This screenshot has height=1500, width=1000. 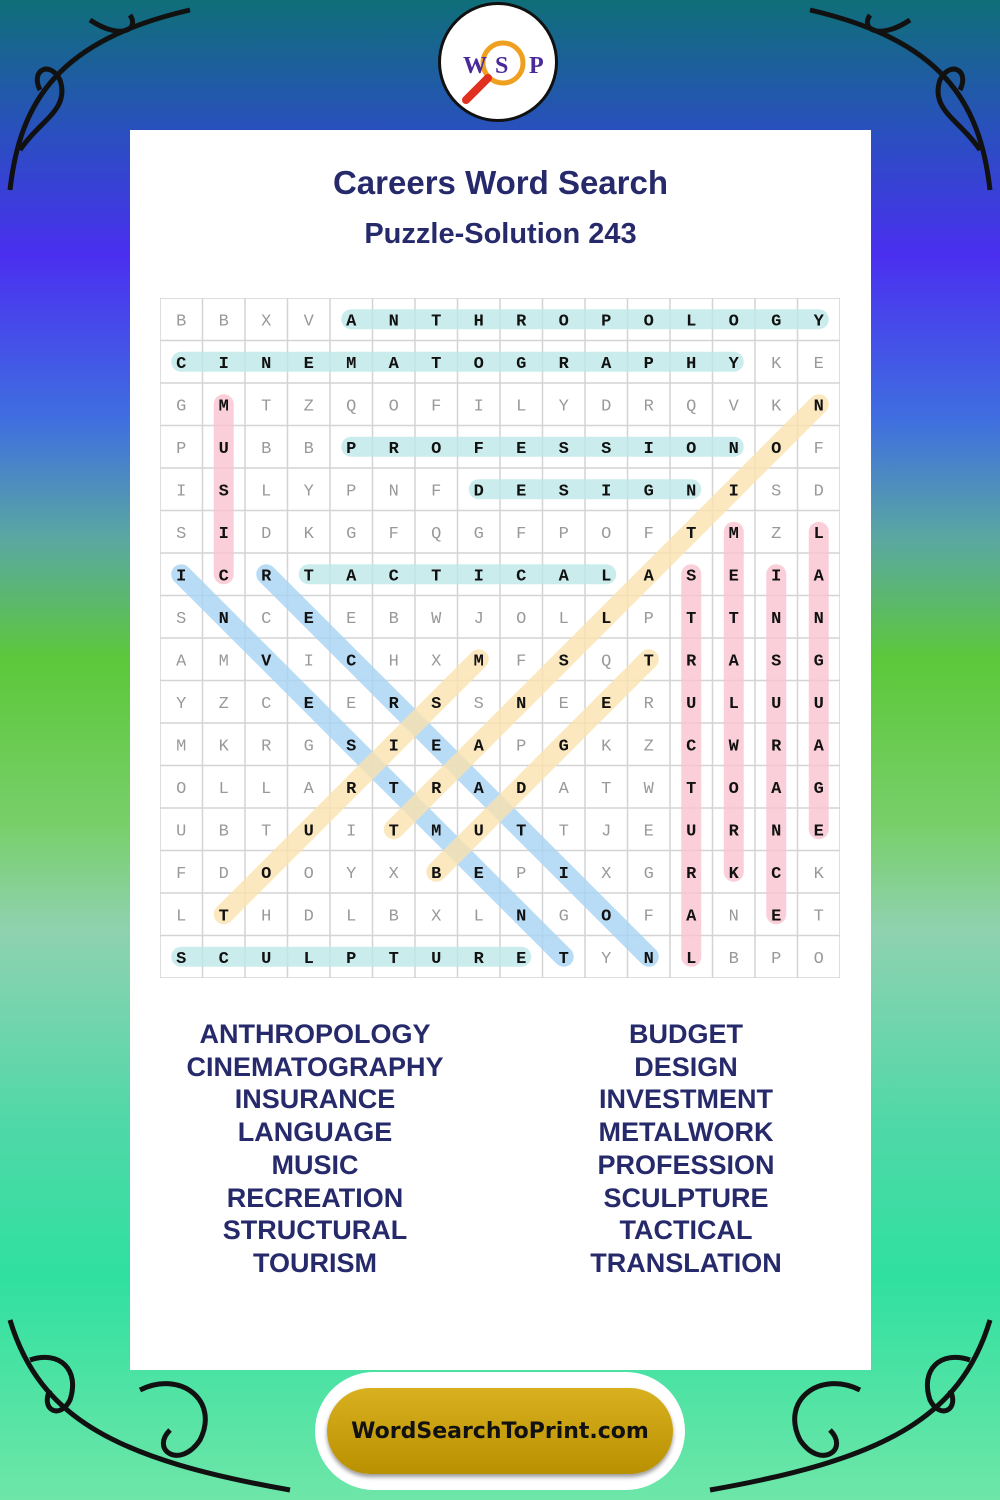 I want to click on highlight-budget, so click(x=542, y=765).